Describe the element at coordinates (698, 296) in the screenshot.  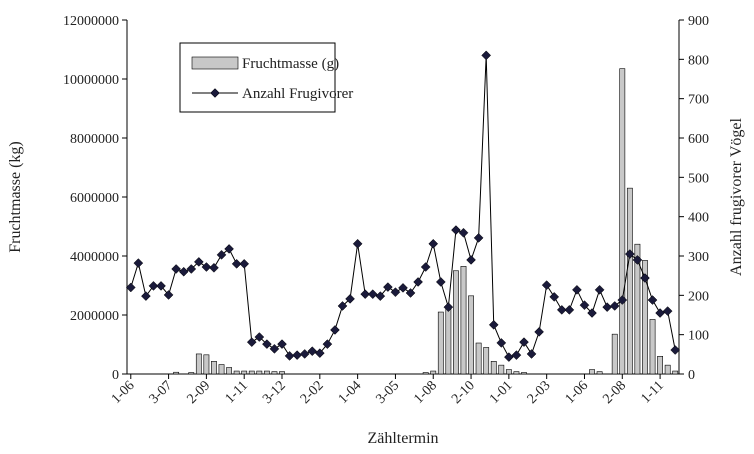
I see `y2-tick-label: 200` at that location.